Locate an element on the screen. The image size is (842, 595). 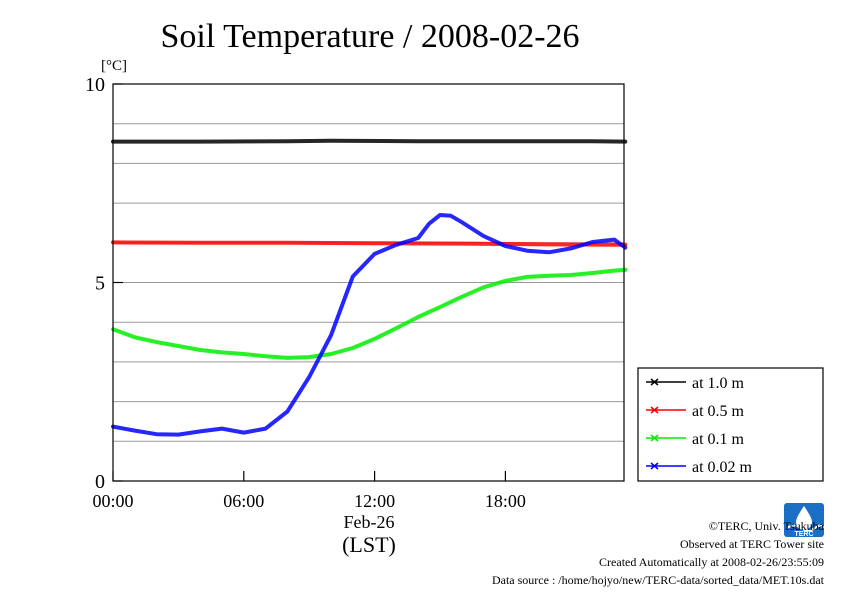
chart-title: Soil Temperature / 2008-02-26 is located at coordinates (369, 36).